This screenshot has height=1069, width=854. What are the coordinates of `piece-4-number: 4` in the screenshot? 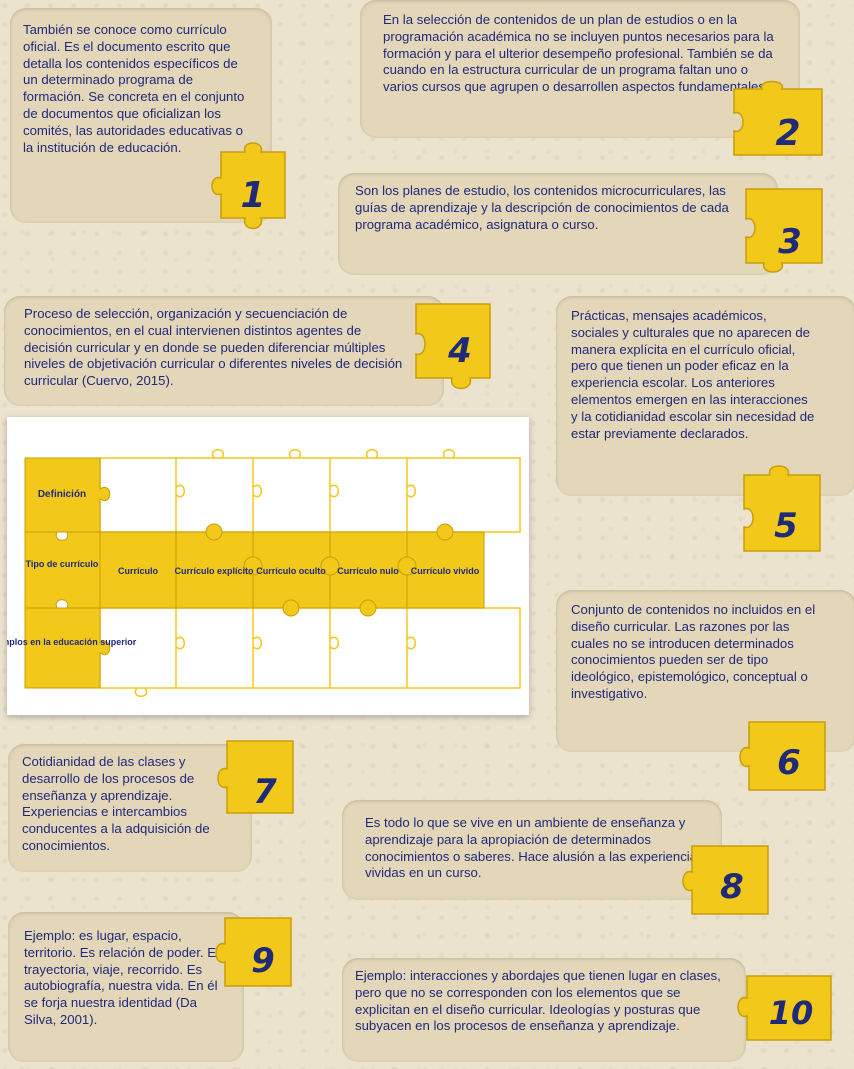 It's located at (459, 351).